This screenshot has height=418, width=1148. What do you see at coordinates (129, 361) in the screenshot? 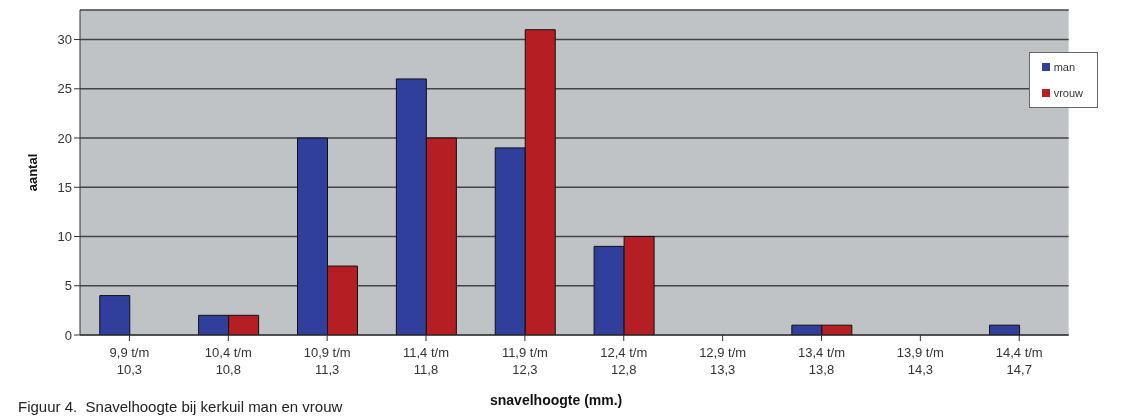
I see `x-tick-label: 9,9 t/m 10,3` at bounding box center [129, 361].